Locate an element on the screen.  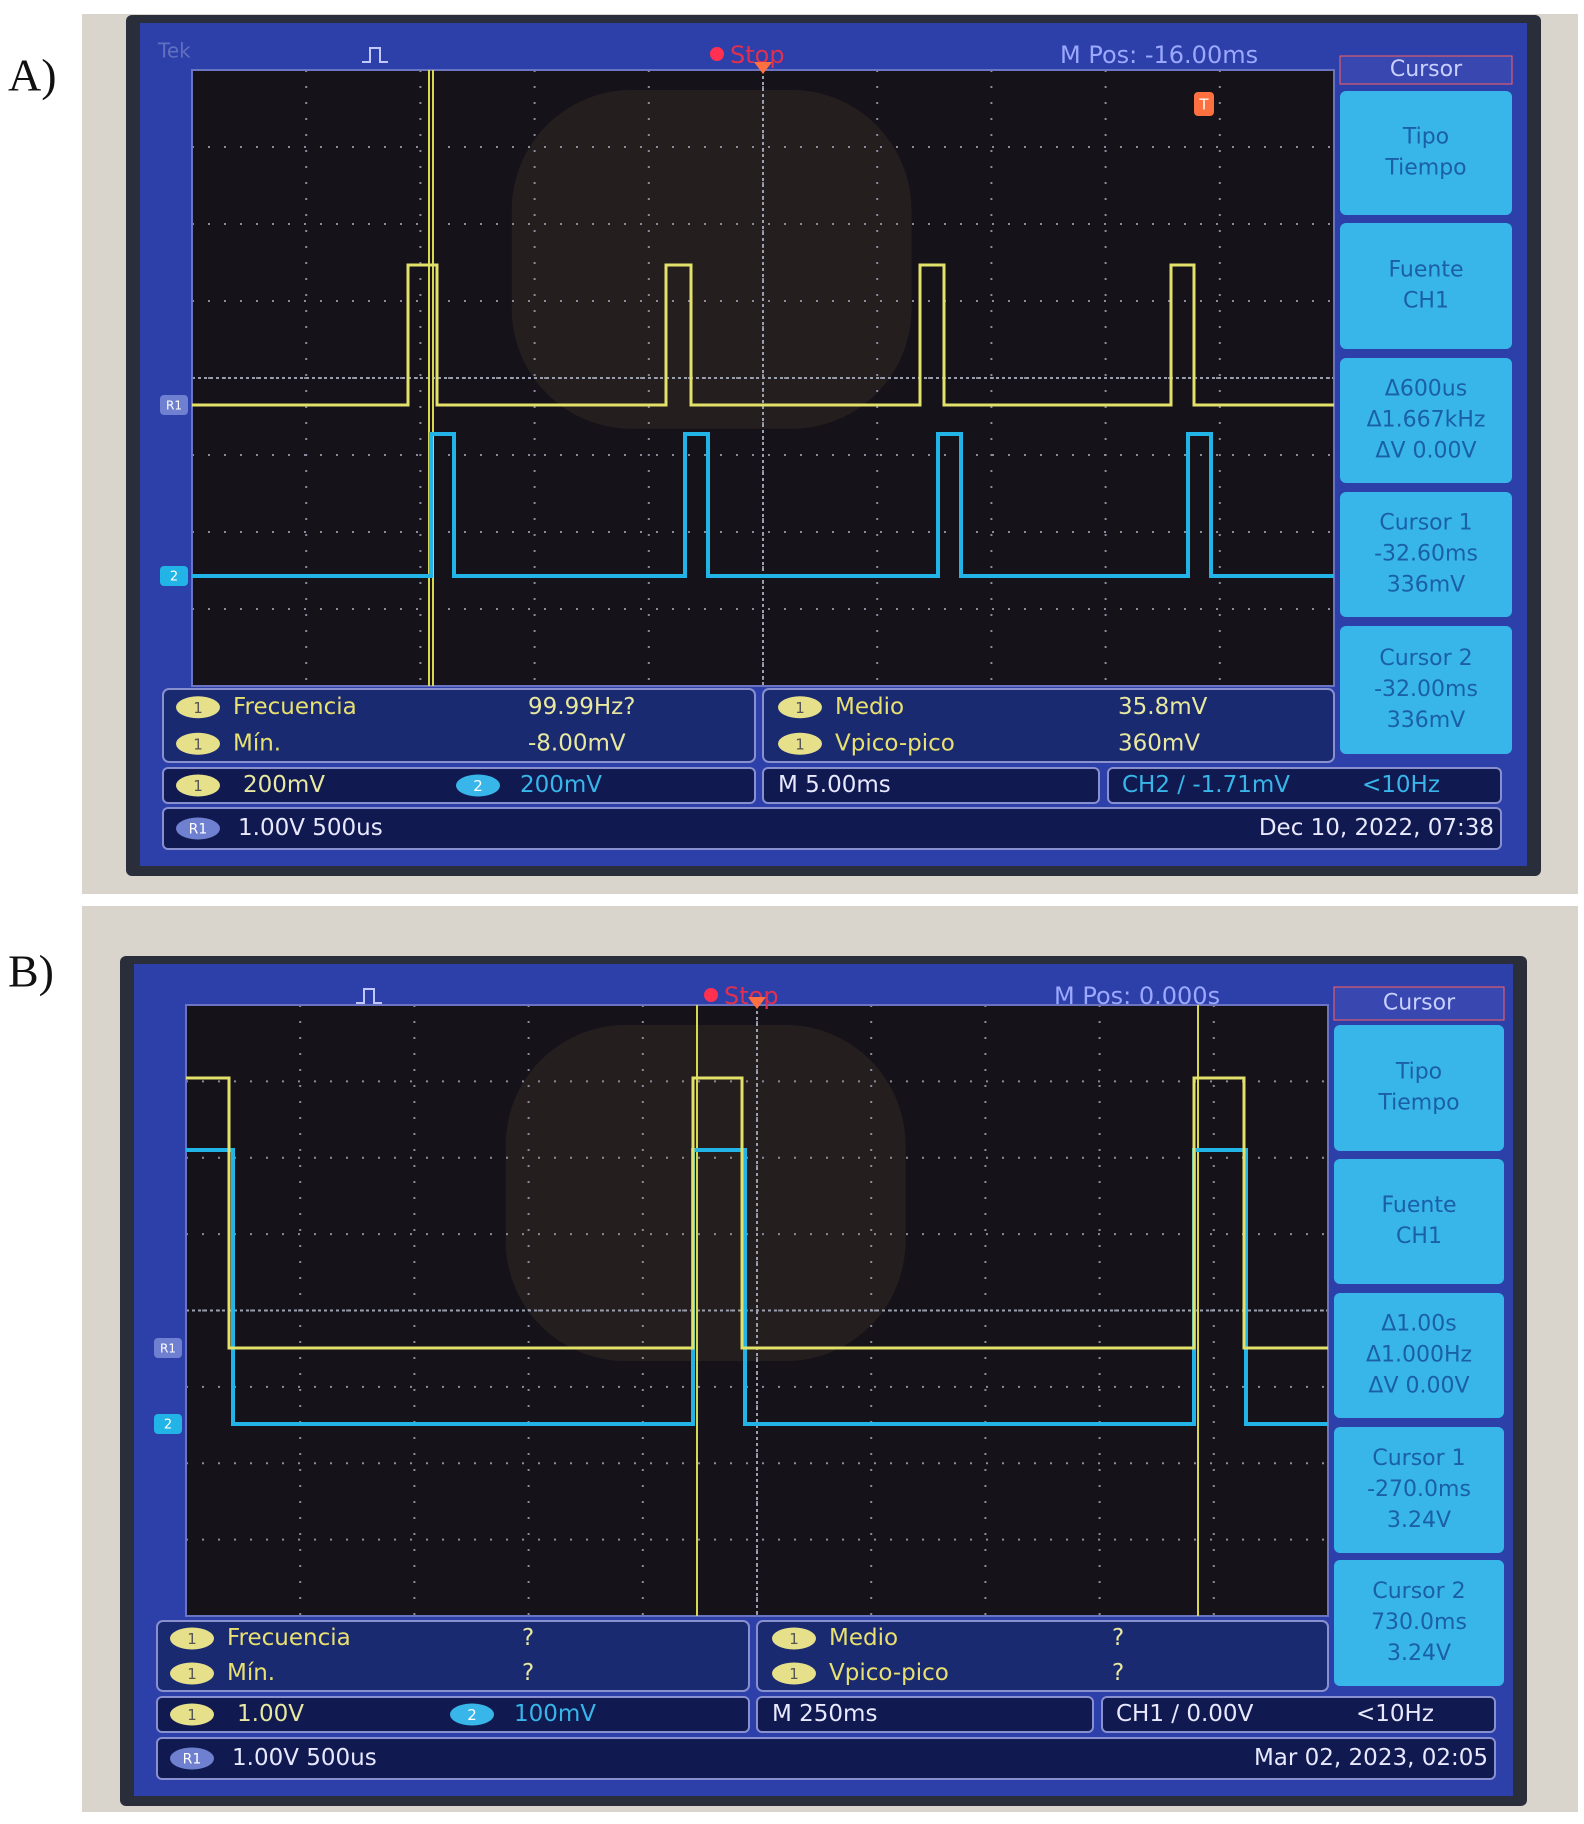
stop-dot is located at coordinates (717, 54).